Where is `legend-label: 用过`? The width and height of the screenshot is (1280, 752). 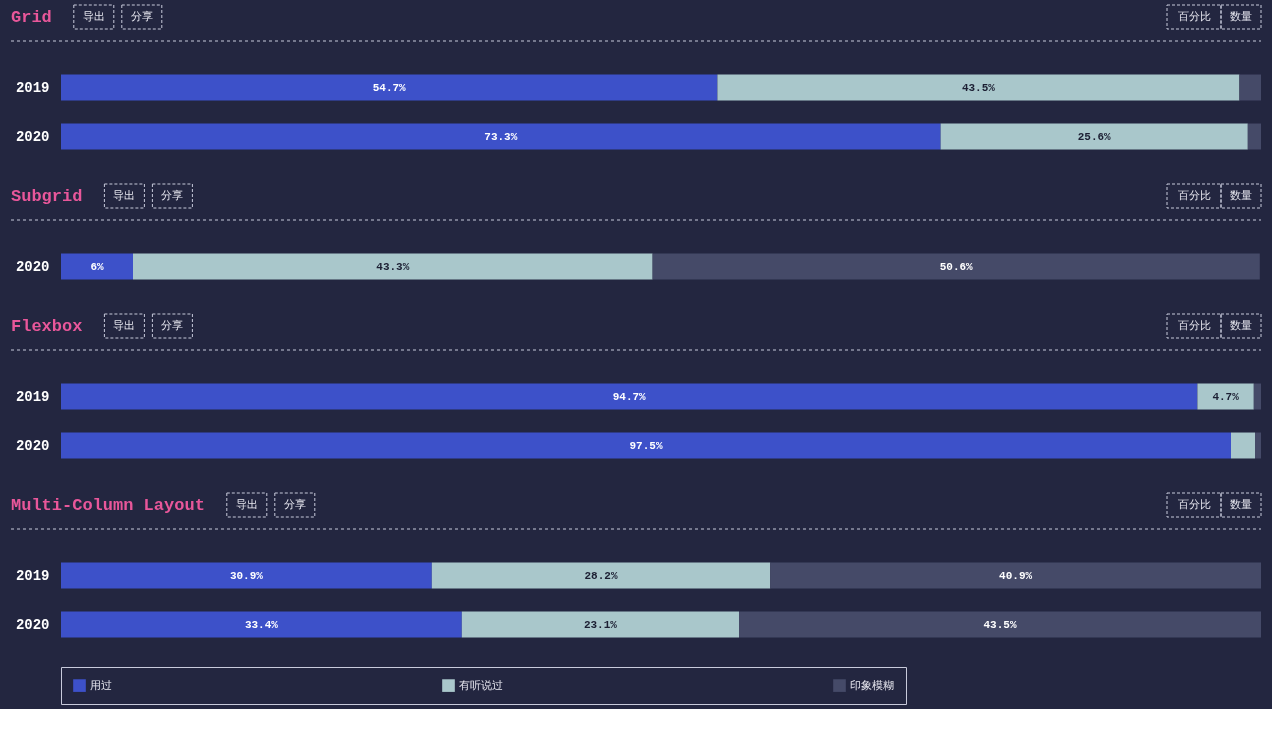 legend-label: 用过 is located at coordinates (101, 685).